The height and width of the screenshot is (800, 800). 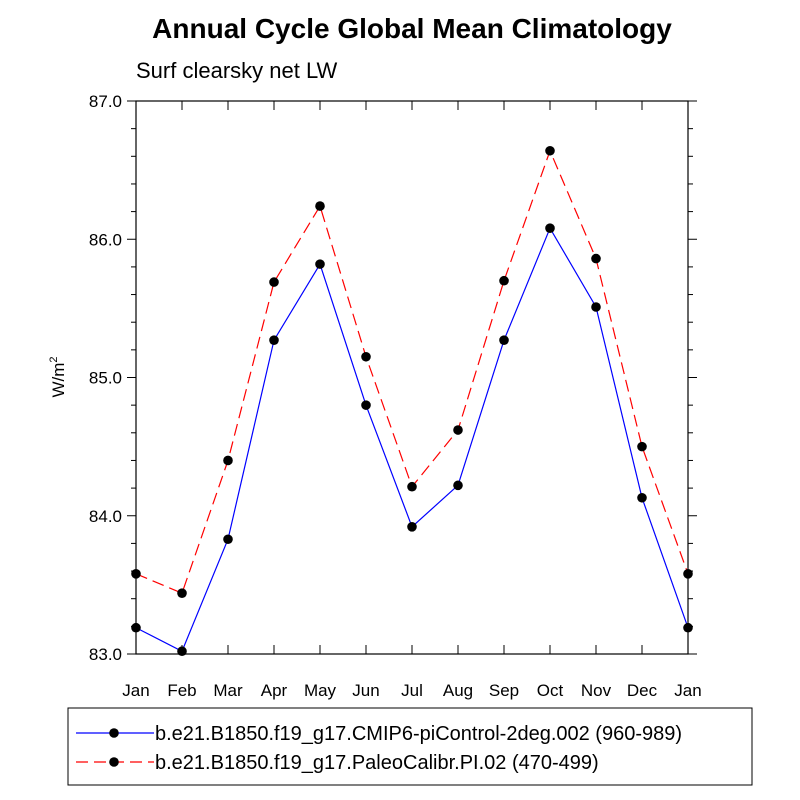 I want to click on chart-subtitle: Surf clearsky net LW, so click(x=237, y=70).